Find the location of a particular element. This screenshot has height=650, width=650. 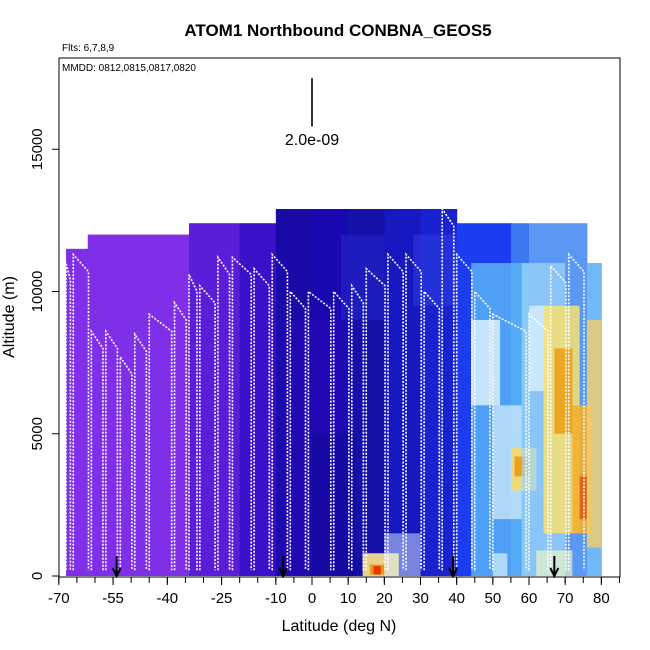

x-tick-label: 20 is located at coordinates (384, 598).